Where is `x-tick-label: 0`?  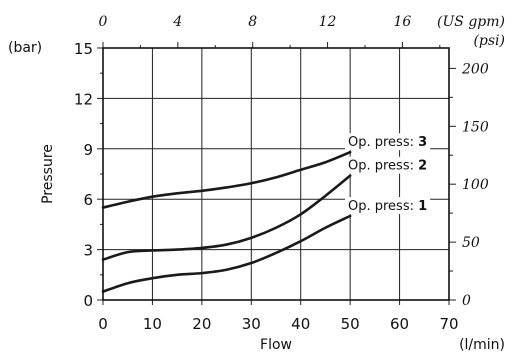
x-tick-label: 0 is located at coordinates (103, 324).